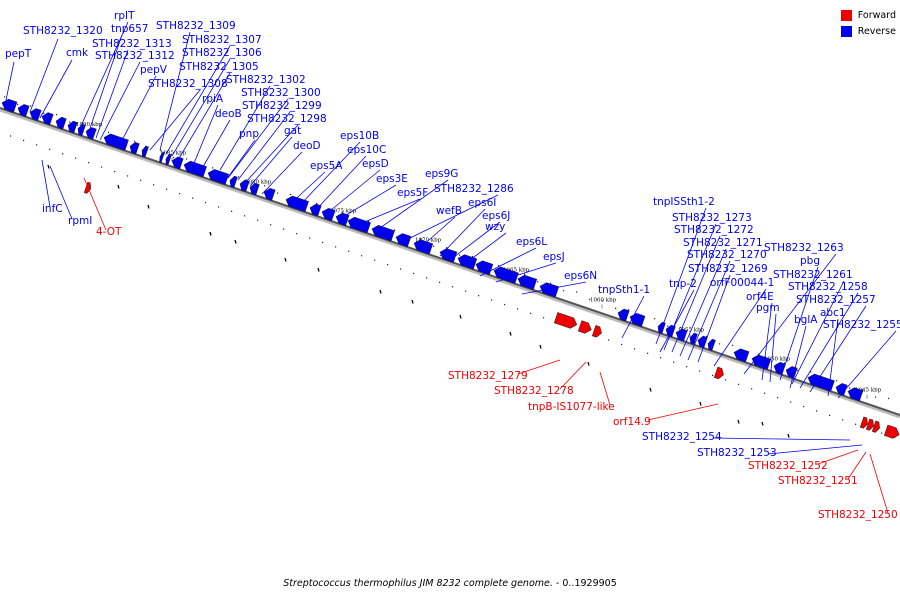 The width and height of the screenshot is (900, 600). I want to click on reverse-gene-label: pnp, so click(249, 134).